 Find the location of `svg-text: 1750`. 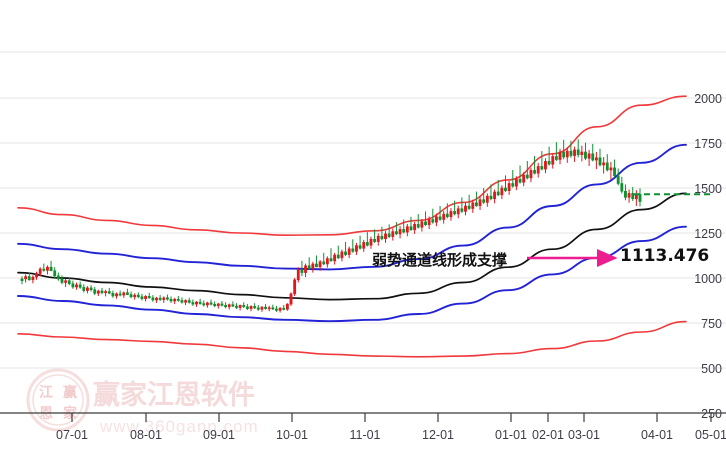

svg-text: 1750 is located at coordinates (708, 144).